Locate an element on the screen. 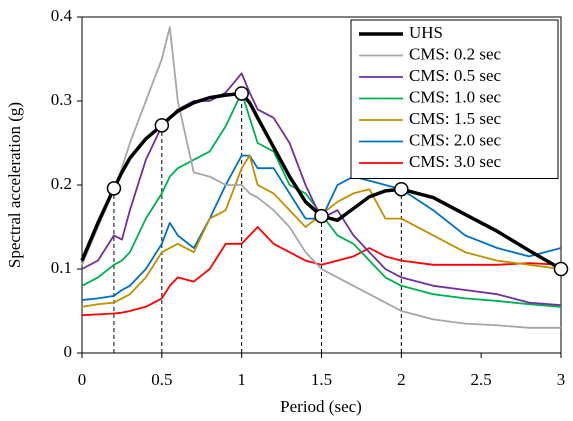 Image resolution: width=573 pixels, height=421 pixels. legend-label: CMS: 0.5 sec is located at coordinates (455, 75).